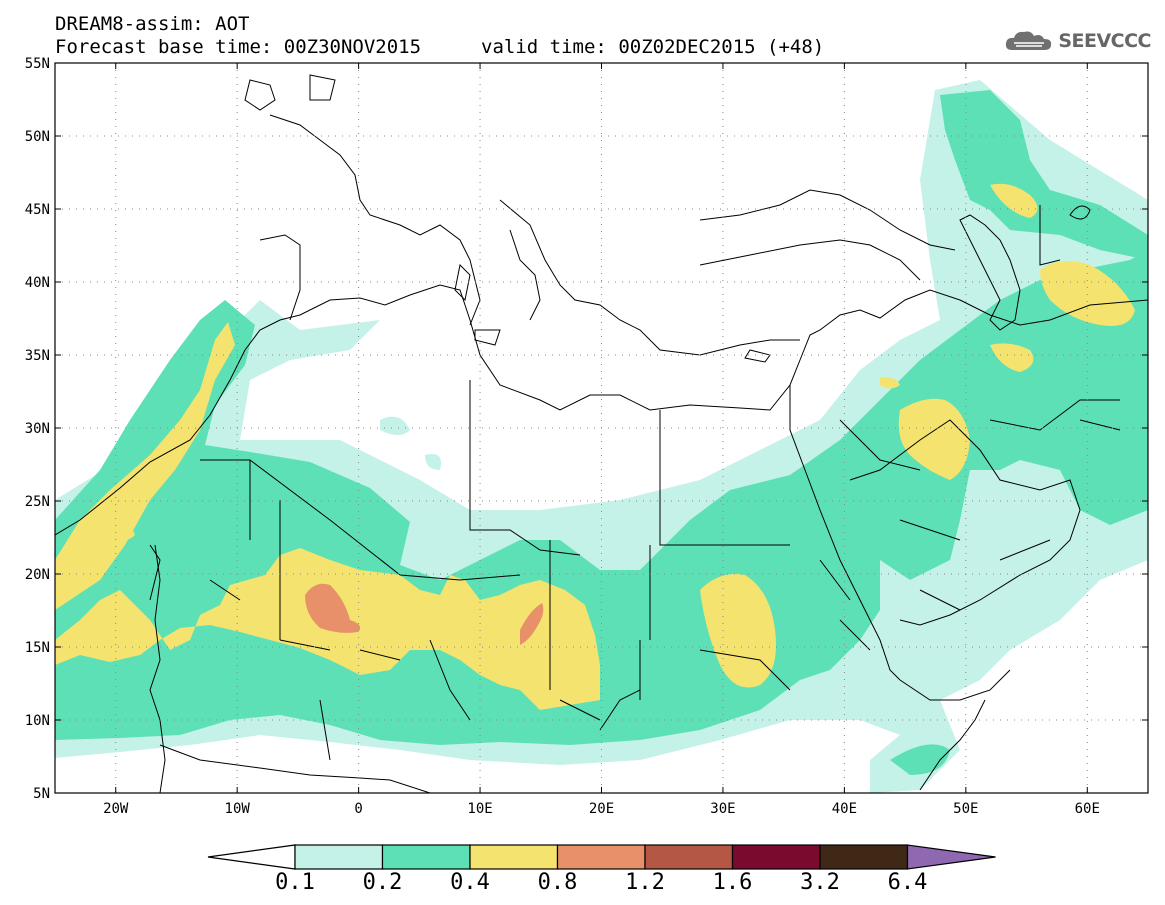 This screenshot has height=905, width=1165. What do you see at coordinates (479, 809) in the screenshot?
I see `lon-tick-label: 10E` at bounding box center [479, 809].